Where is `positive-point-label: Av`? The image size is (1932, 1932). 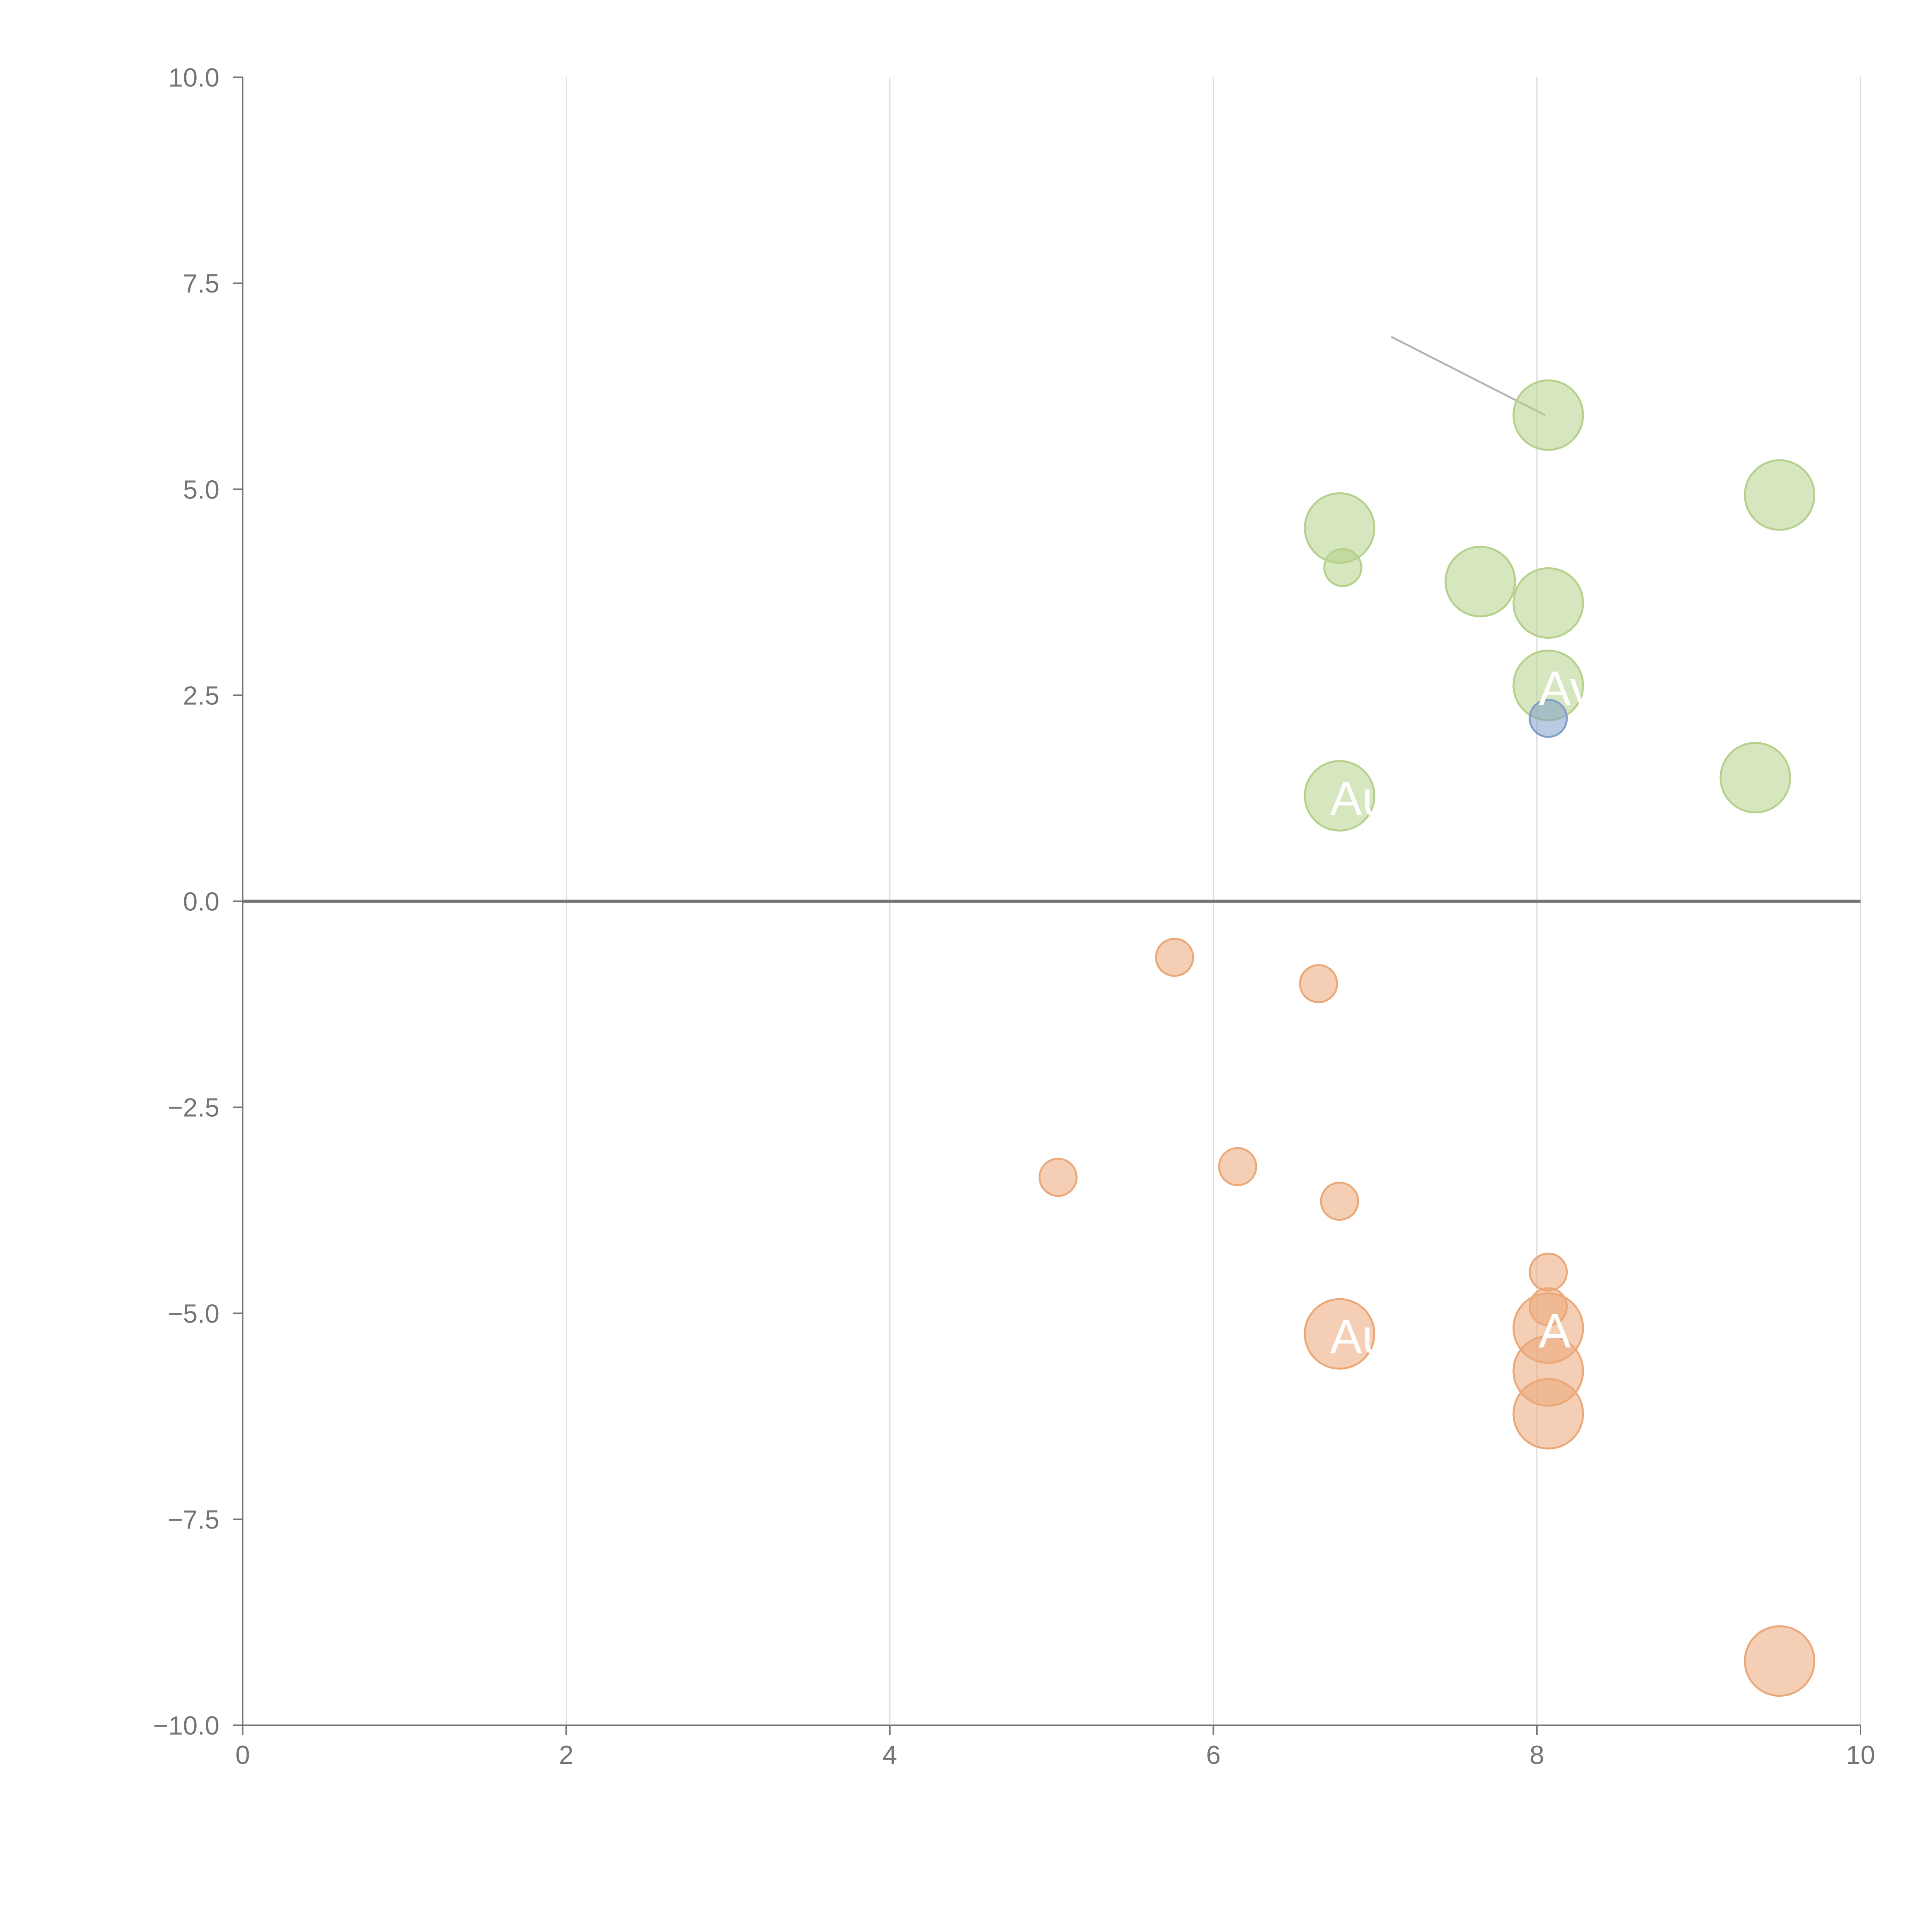
positive-point-label: Av is located at coordinates (1567, 688).